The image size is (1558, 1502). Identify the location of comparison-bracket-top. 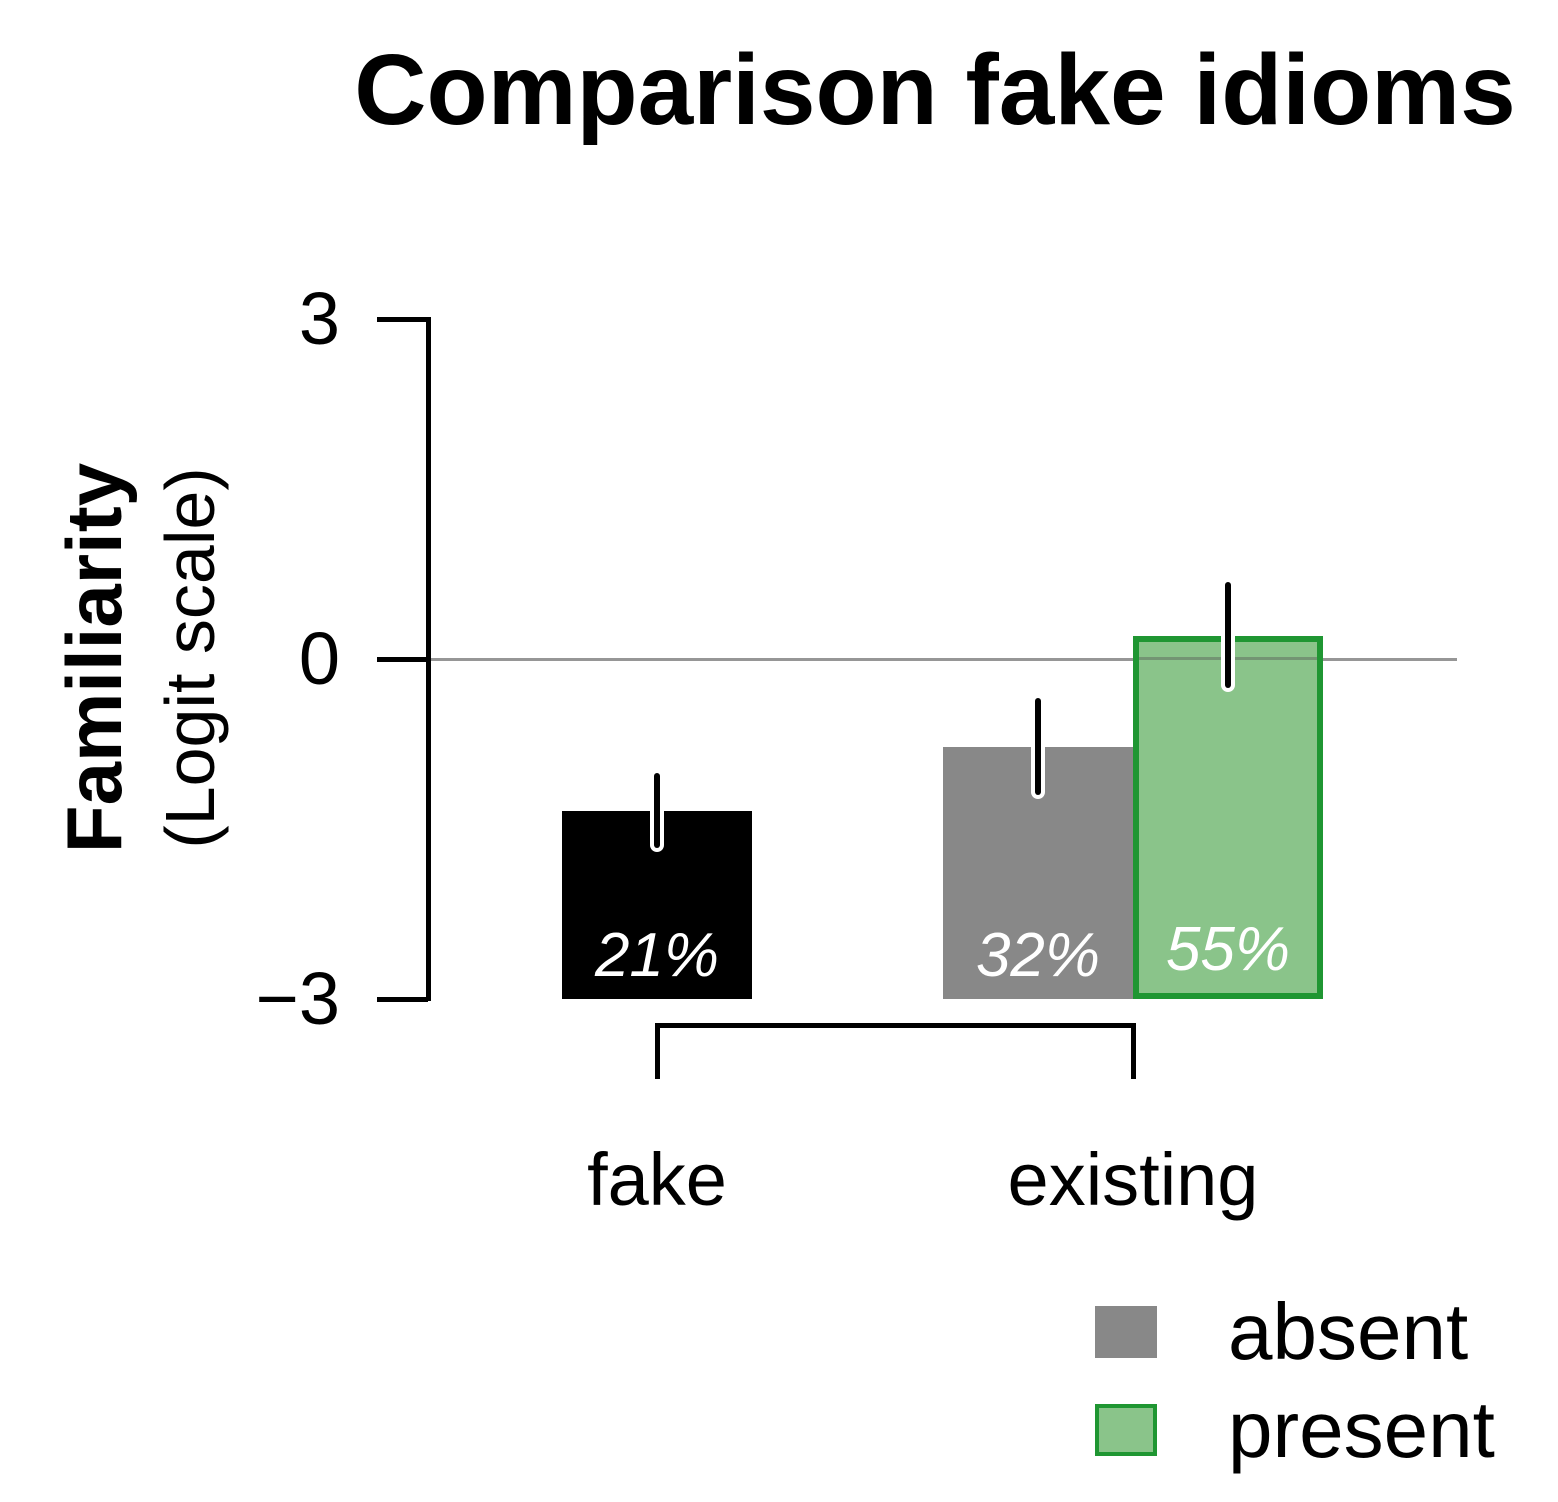
(895, 1025).